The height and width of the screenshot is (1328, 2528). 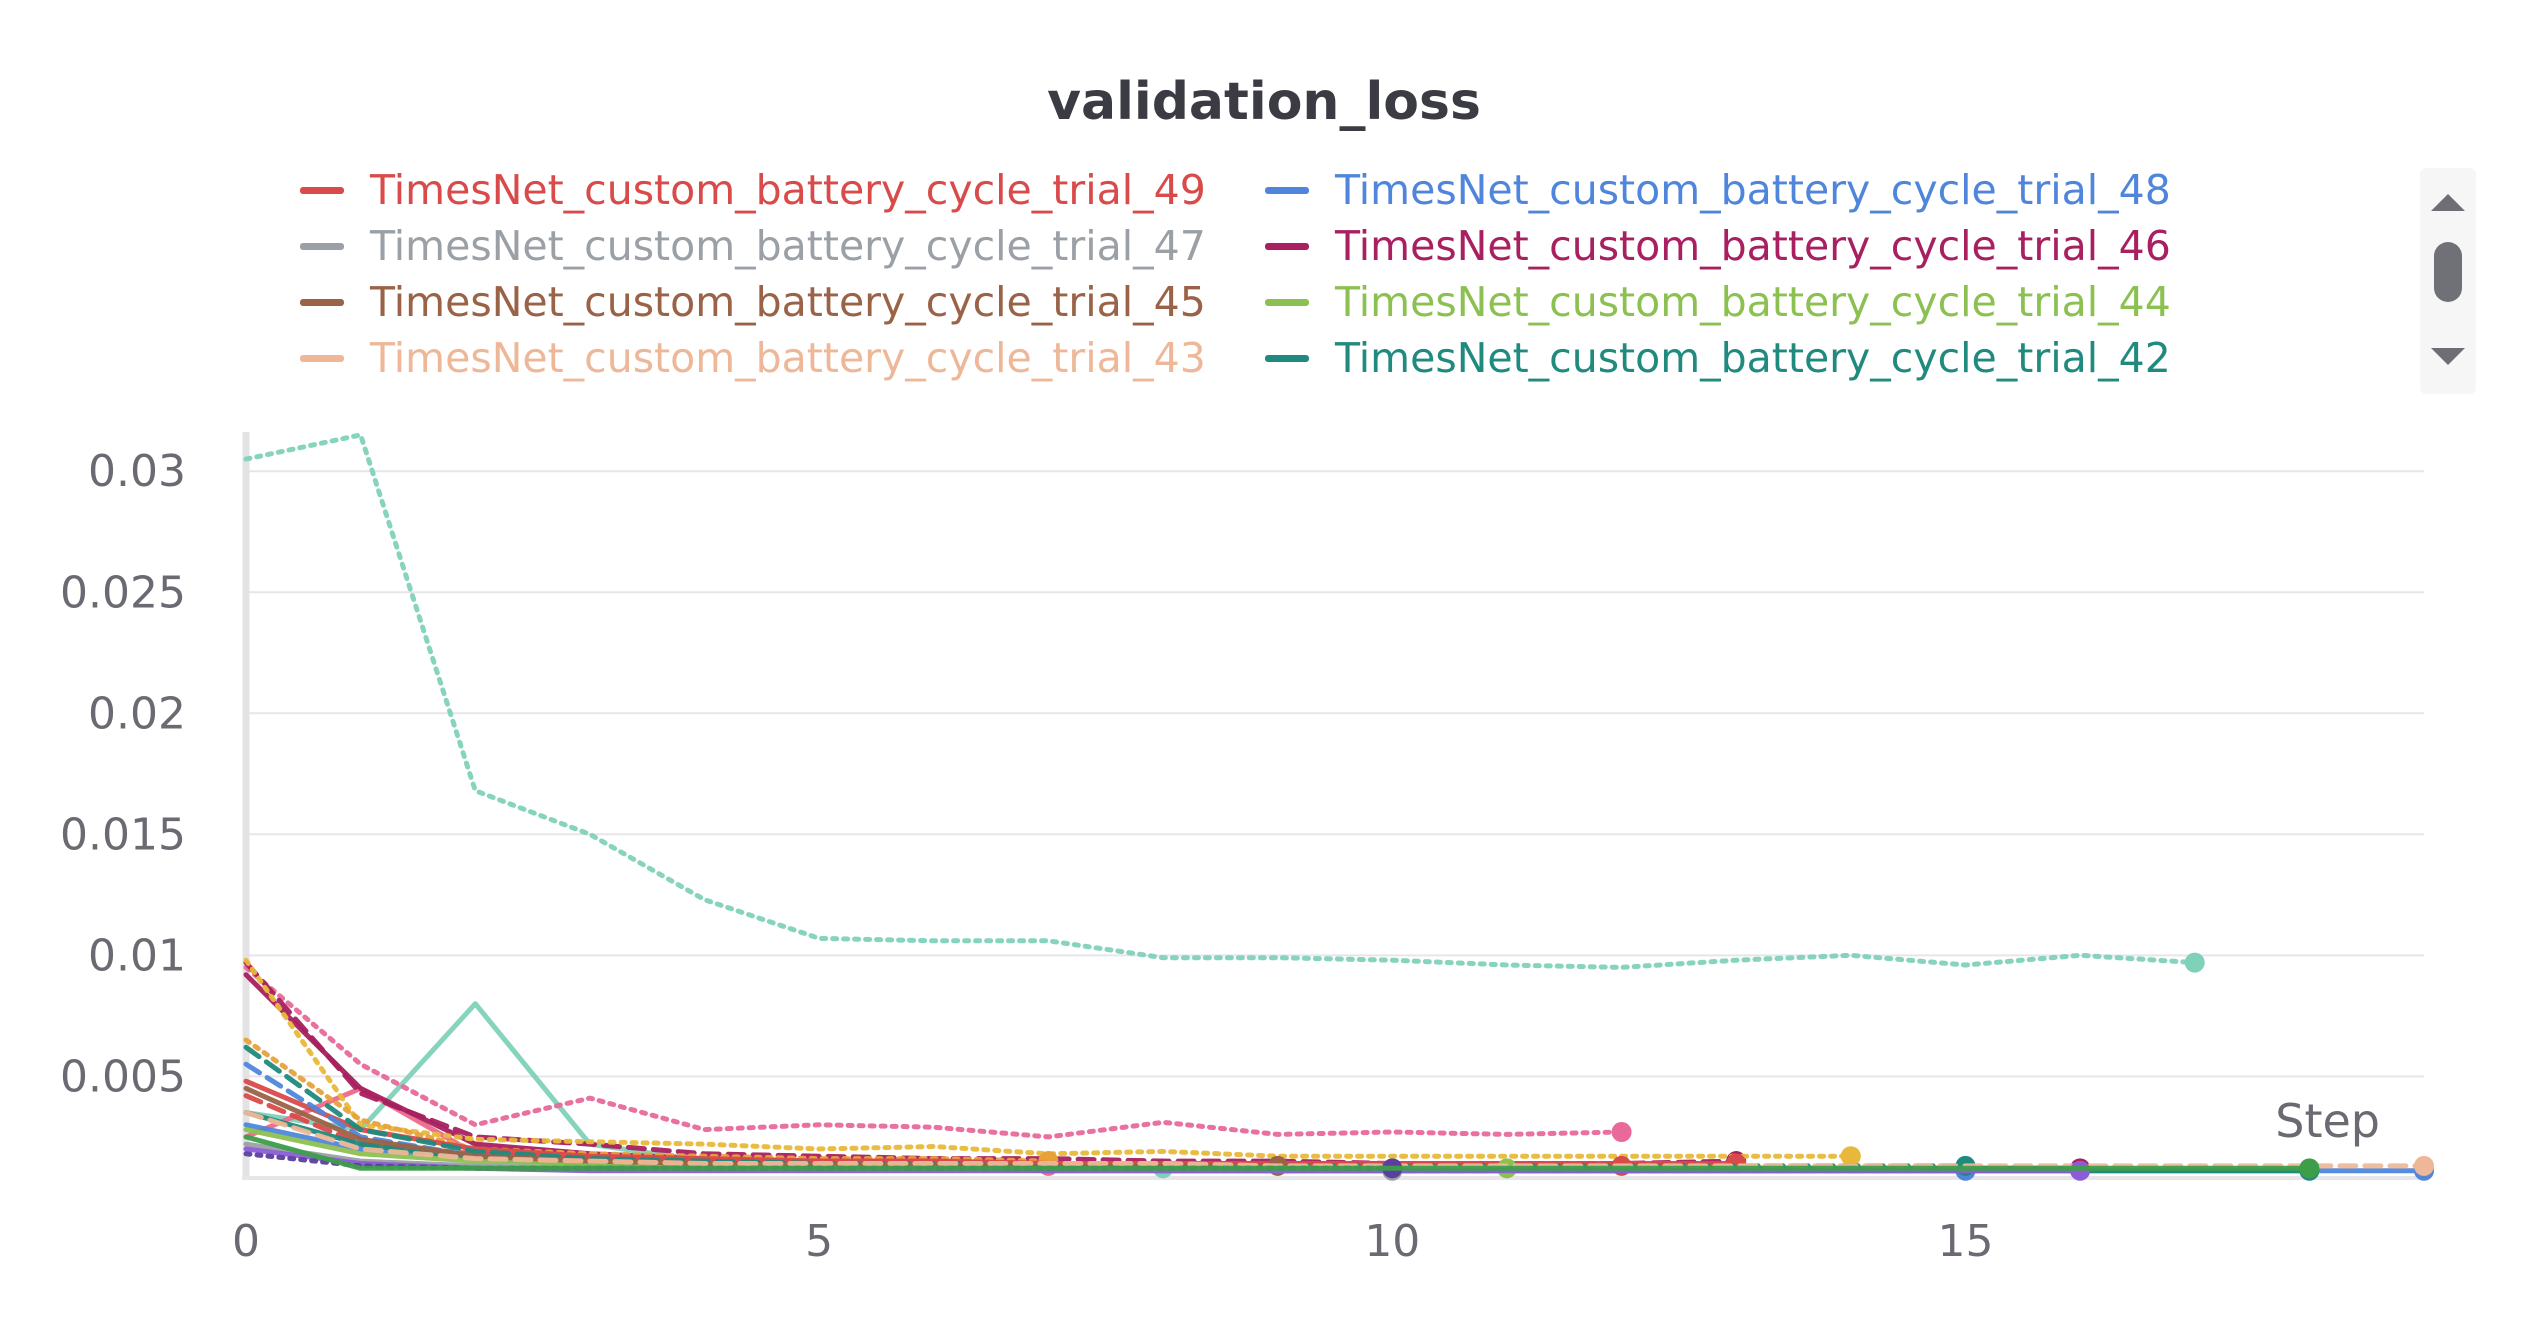 I want to click on x-tick-label: 5, so click(x=819, y=1241).